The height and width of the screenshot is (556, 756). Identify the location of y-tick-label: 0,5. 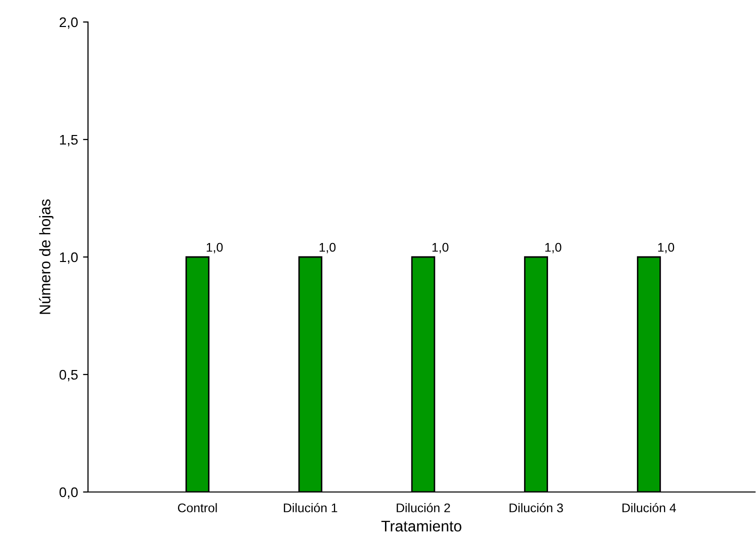
(69, 376).